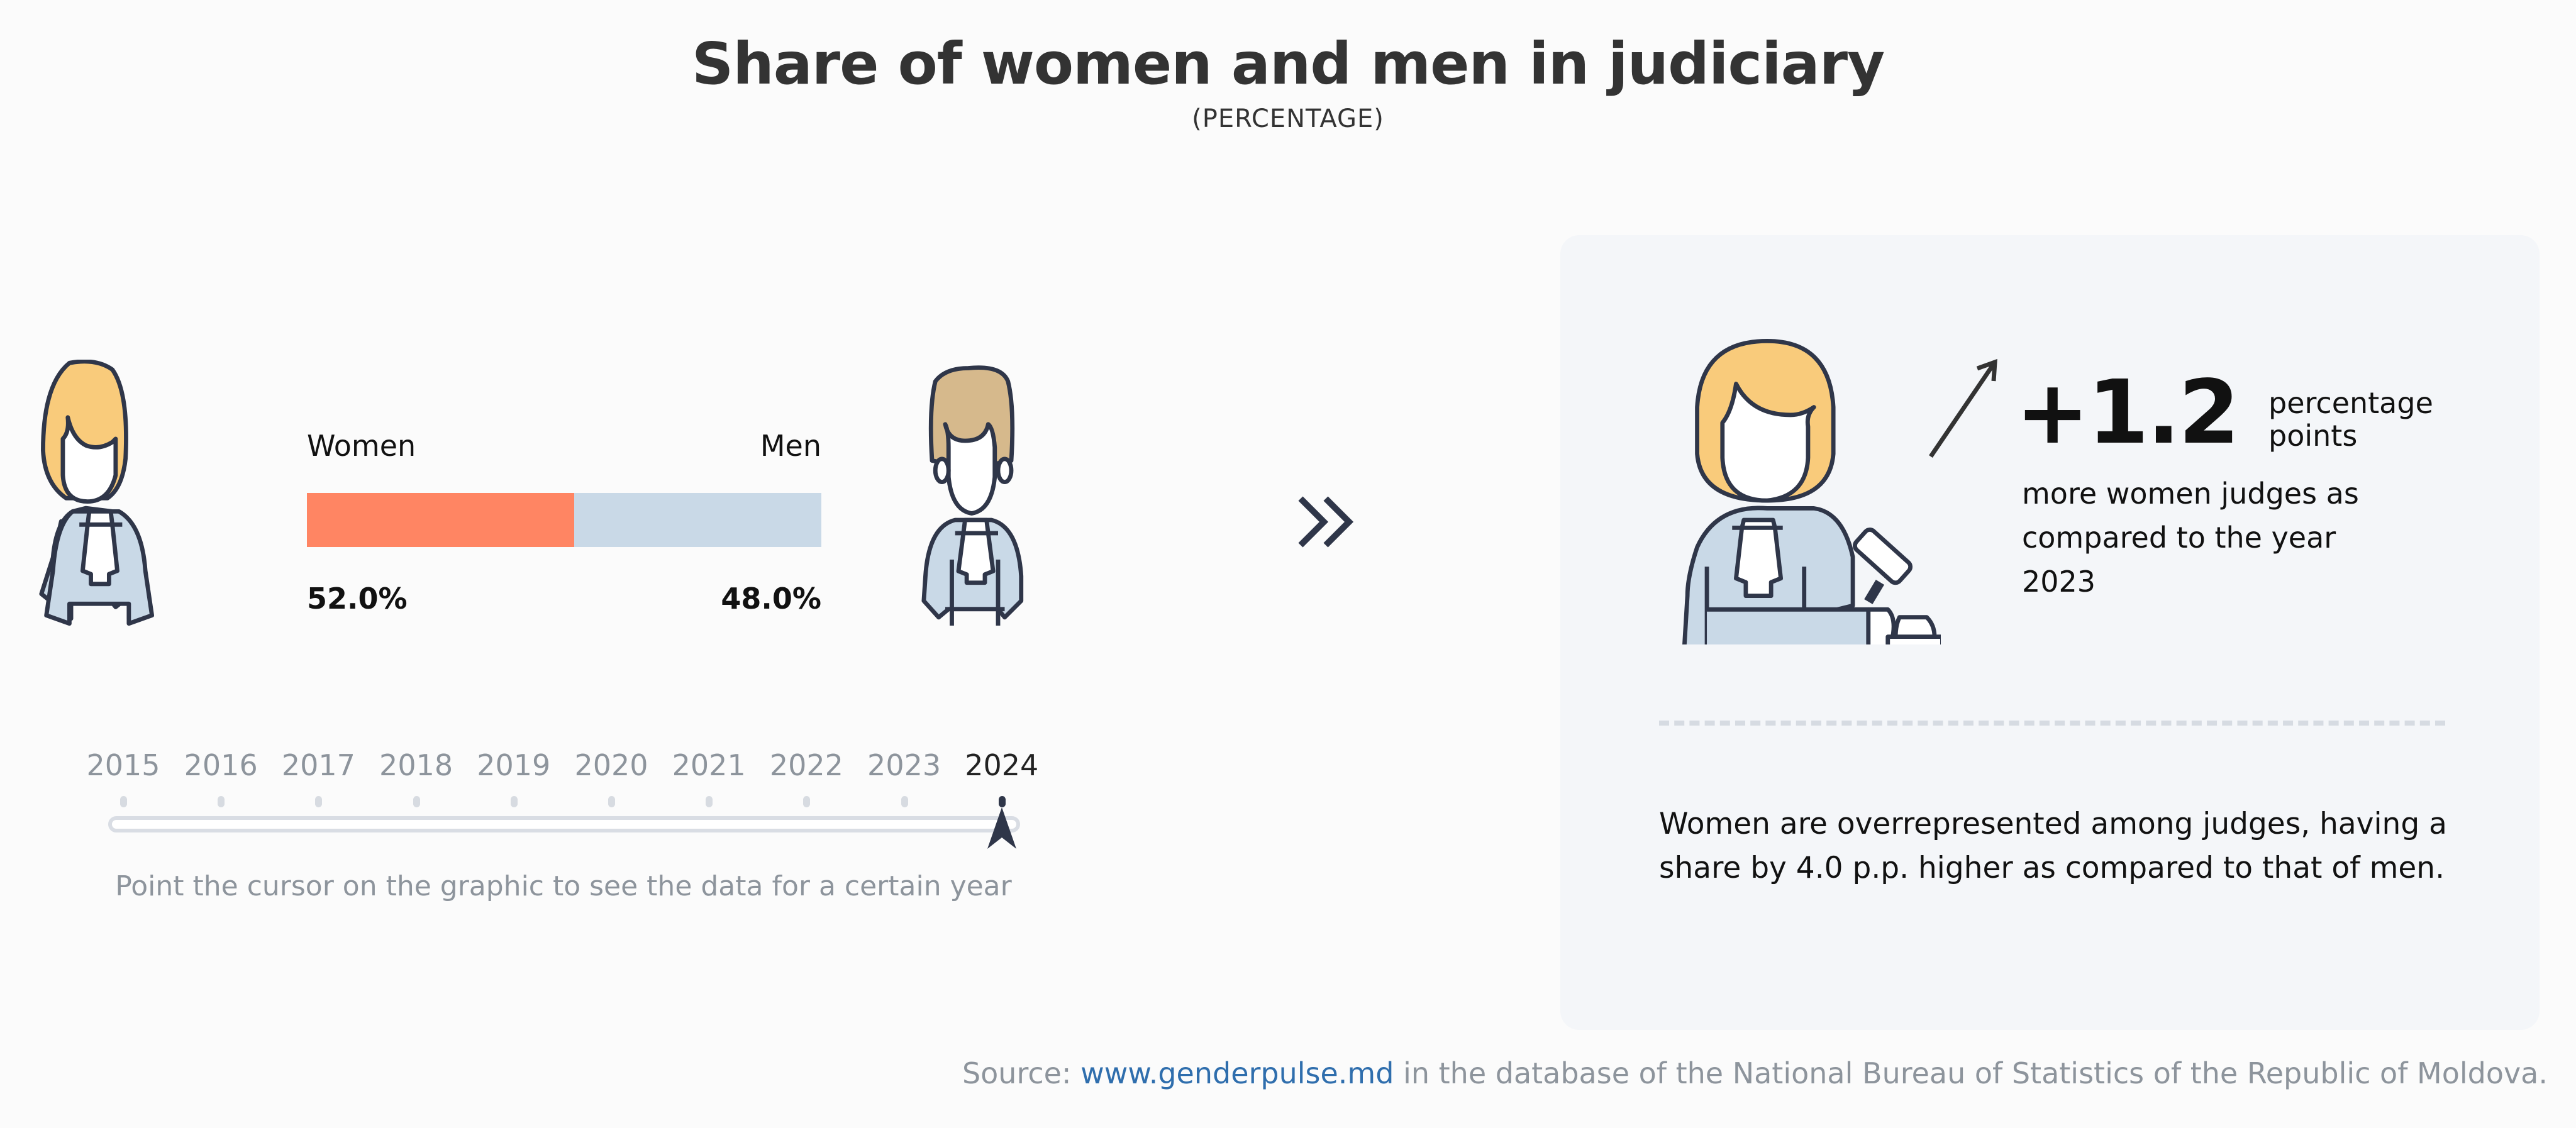  What do you see at coordinates (771, 599) in the screenshot?
I see `men-value: 48.0%` at bounding box center [771, 599].